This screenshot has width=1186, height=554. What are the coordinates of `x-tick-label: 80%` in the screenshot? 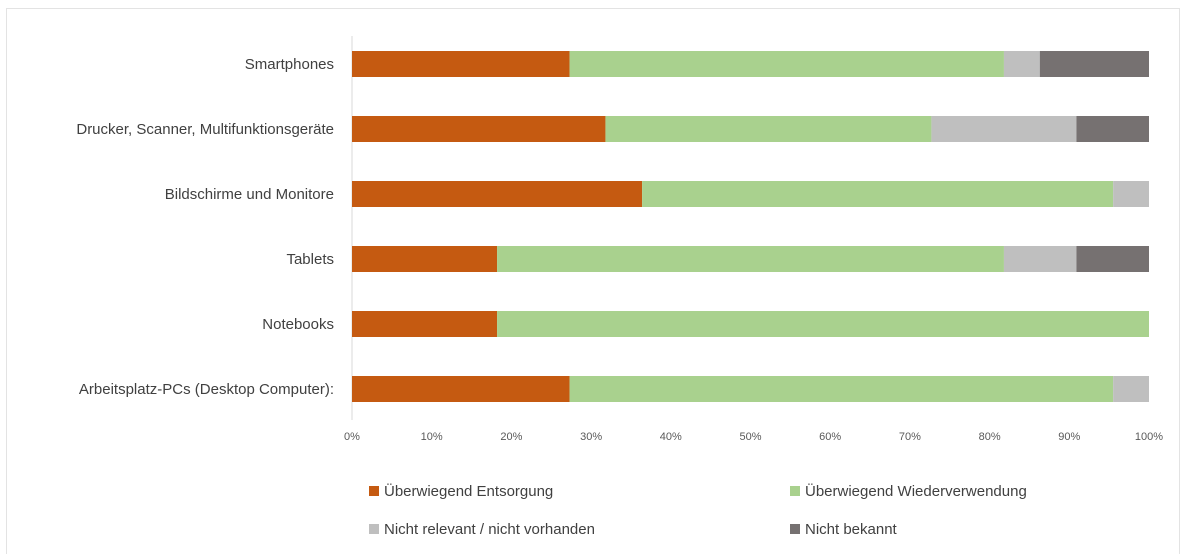 It's located at (990, 437).